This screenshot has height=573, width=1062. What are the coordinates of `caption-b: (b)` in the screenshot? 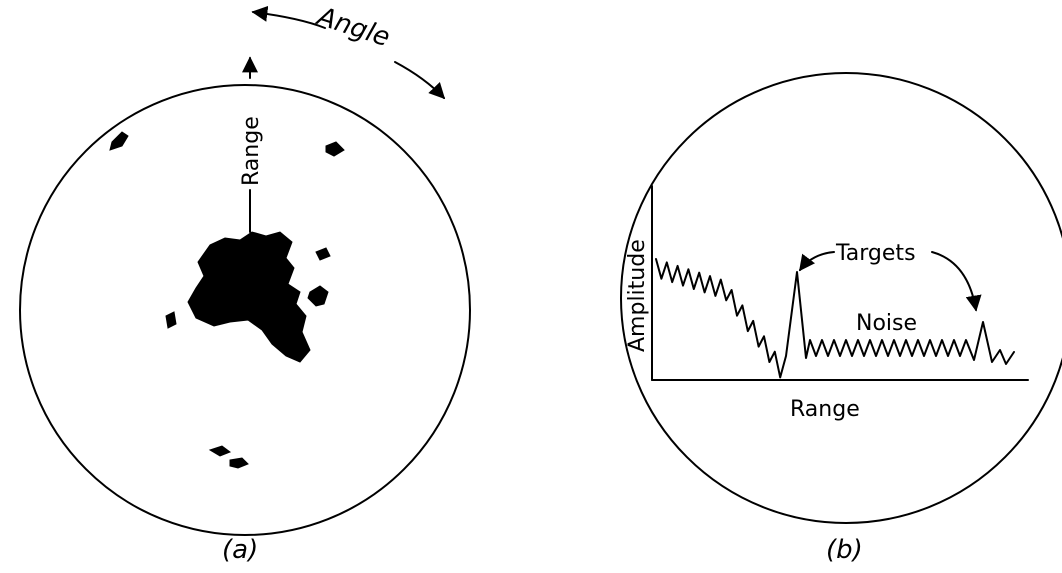 It's located at (844, 550).